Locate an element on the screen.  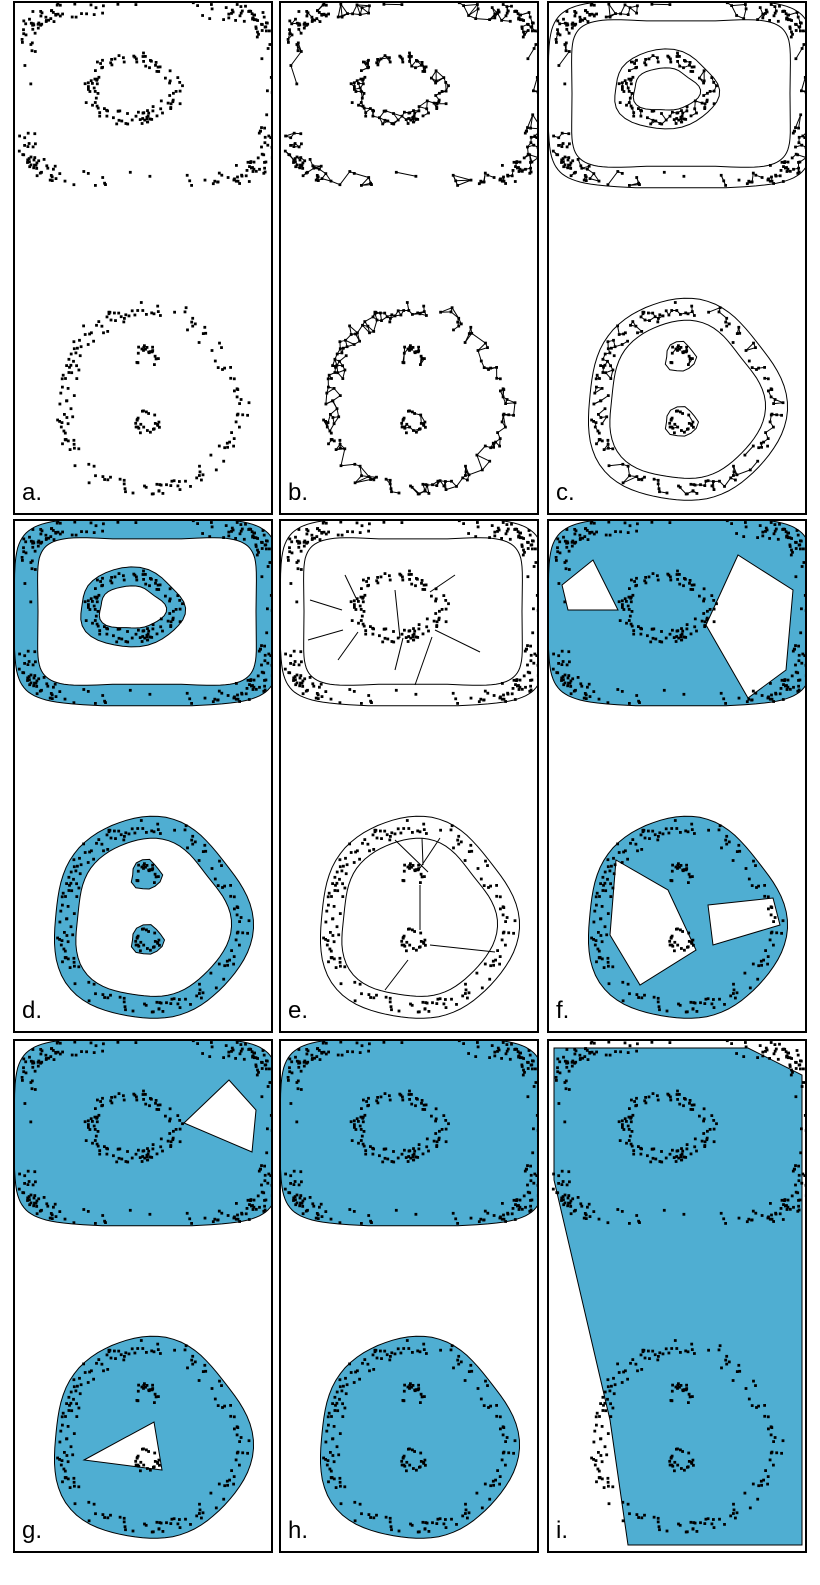
panel-label: e. is located at coordinates (298, 1010).